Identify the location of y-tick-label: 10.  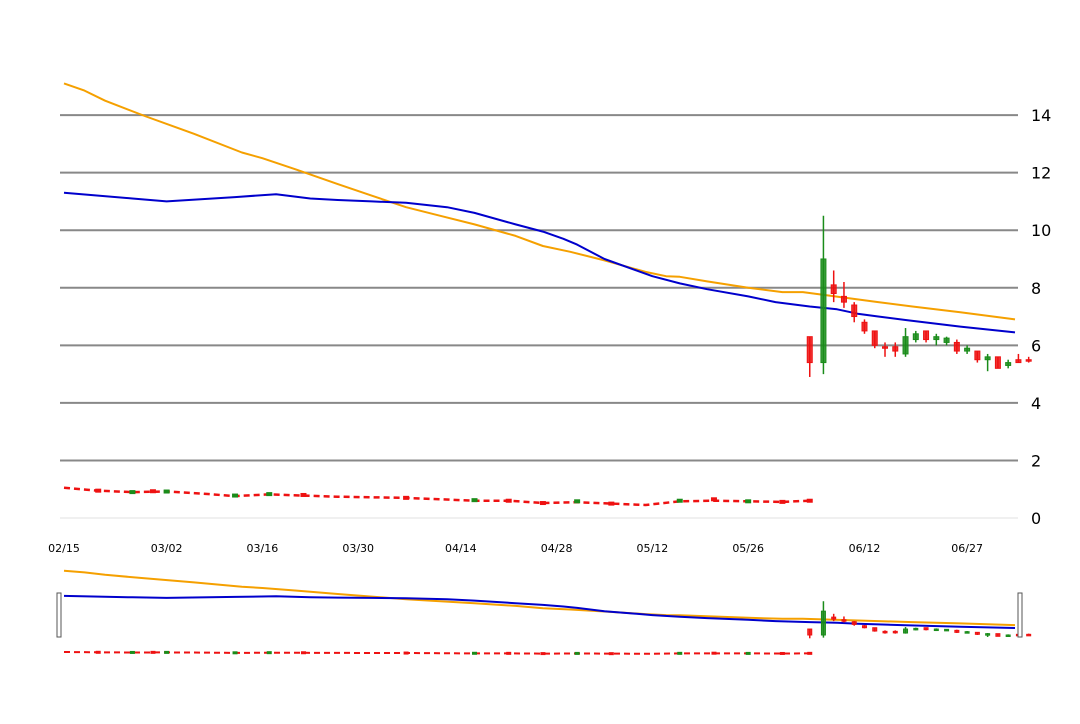
(1041, 230).